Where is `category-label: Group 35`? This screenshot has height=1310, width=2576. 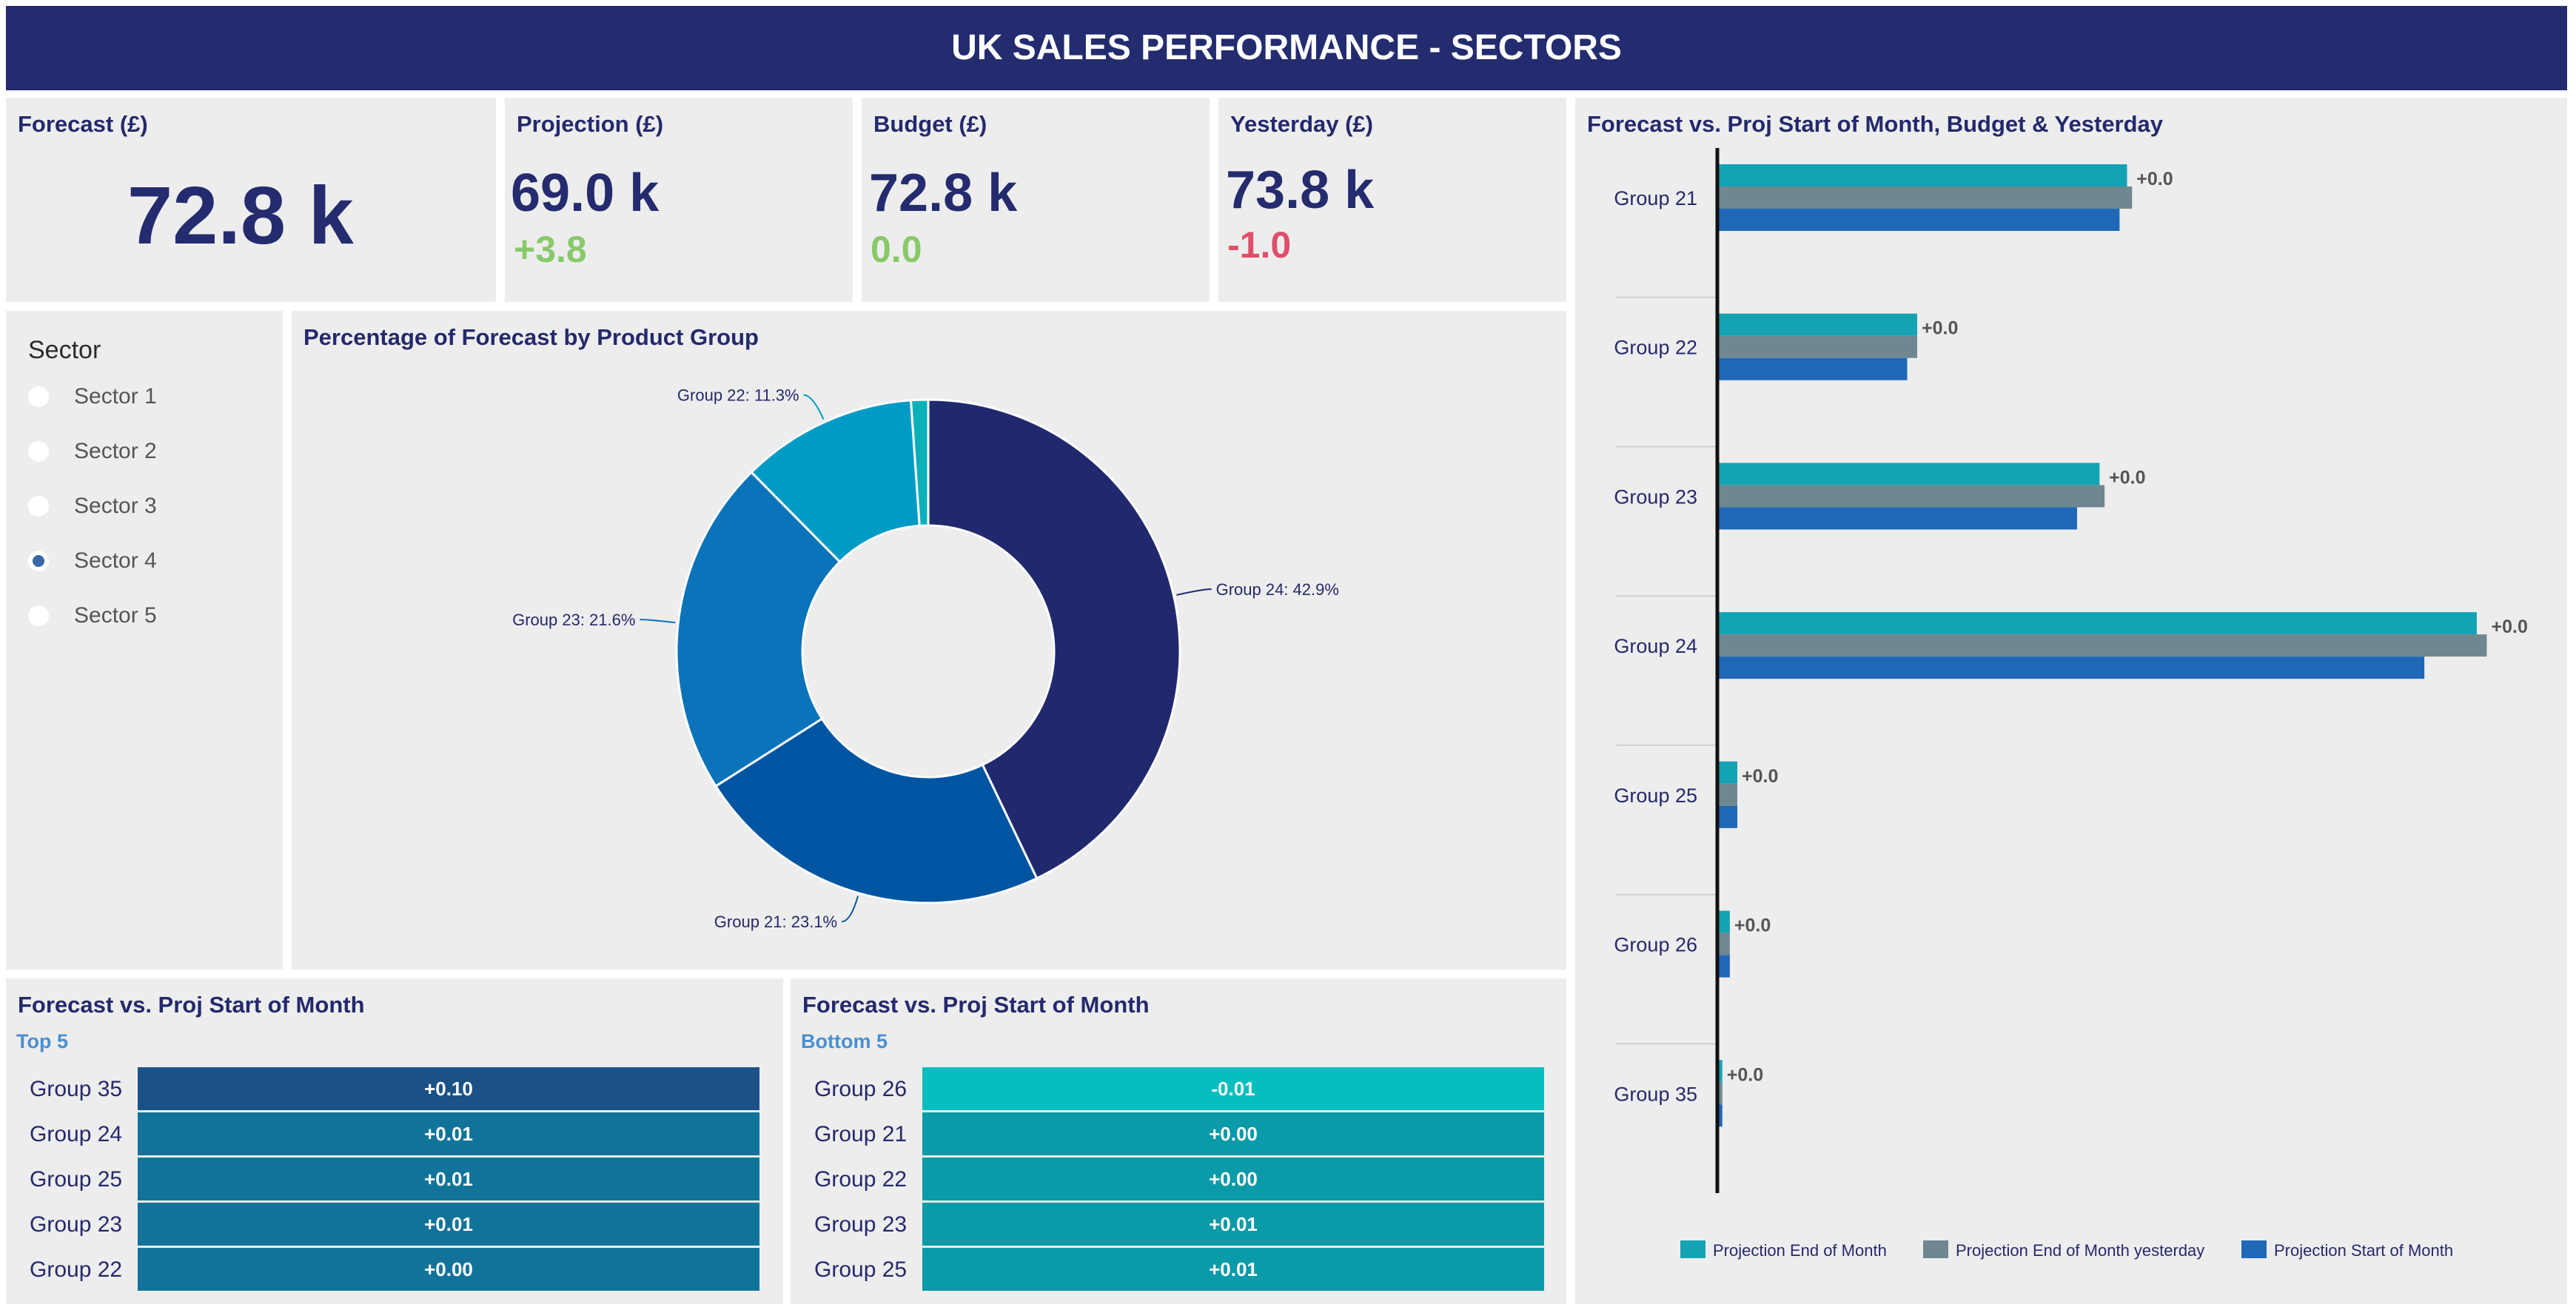
category-label: Group 35 is located at coordinates (1655, 1094).